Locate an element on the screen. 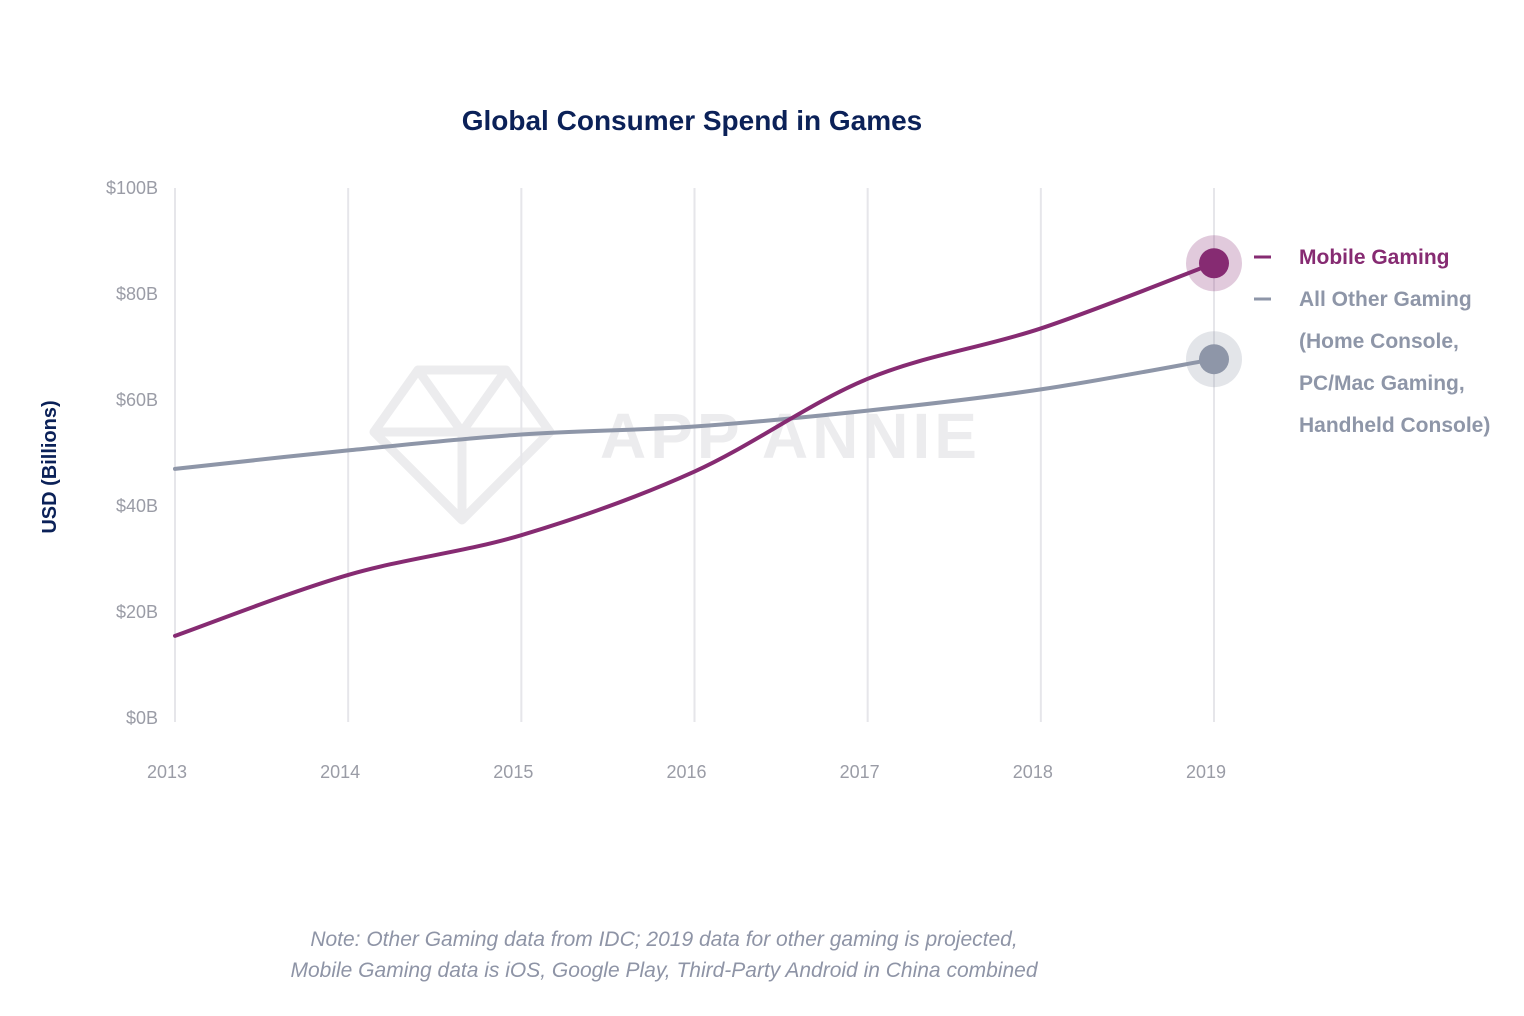 The width and height of the screenshot is (1524, 1016). x-tick-label: 2017 is located at coordinates (860, 772).